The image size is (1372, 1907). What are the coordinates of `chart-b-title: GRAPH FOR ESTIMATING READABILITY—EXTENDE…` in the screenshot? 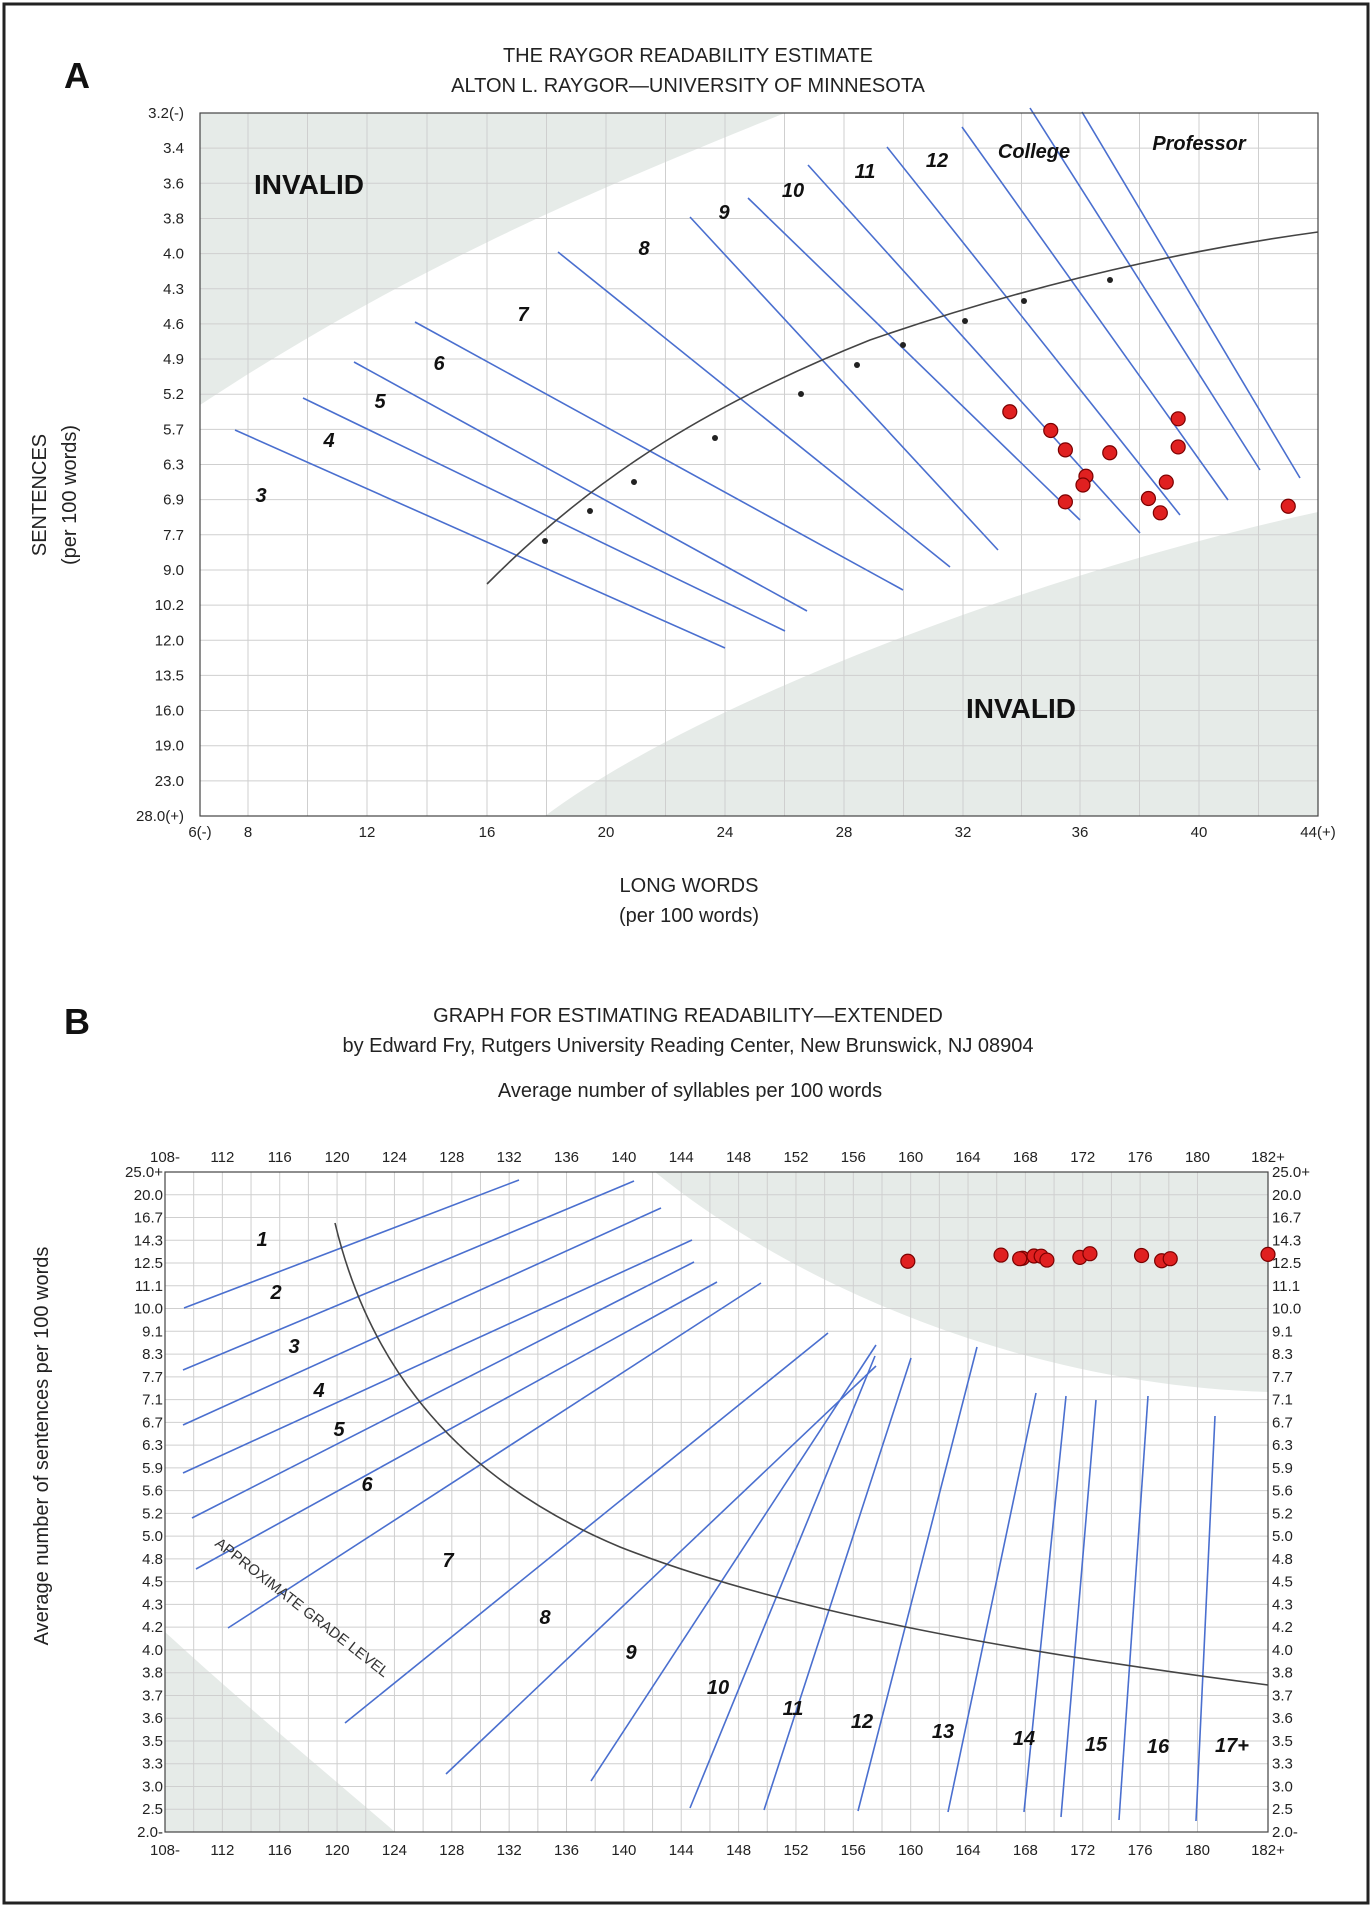 It's located at (688, 1016).